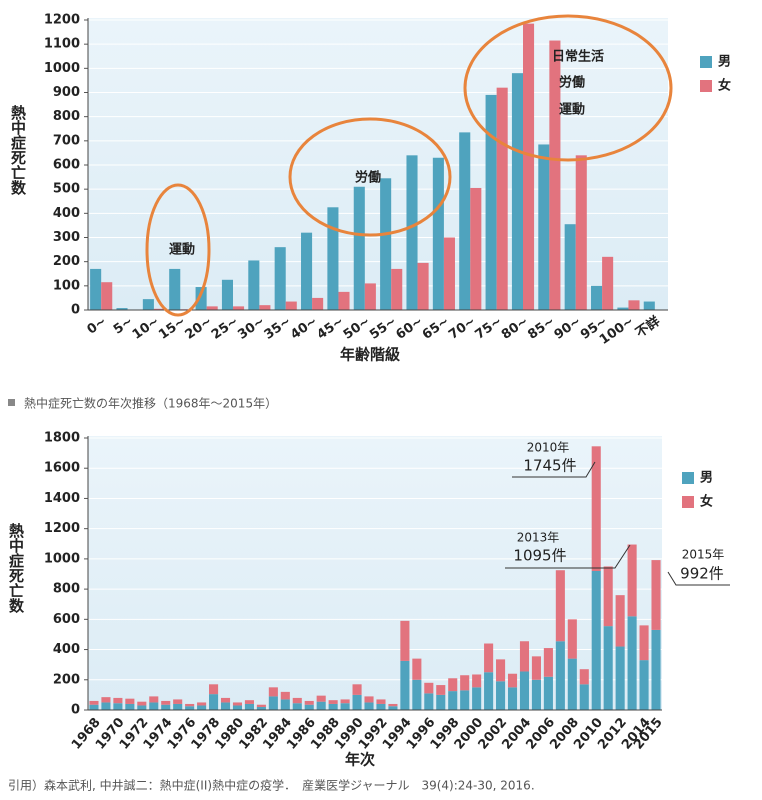 The height and width of the screenshot is (800, 762). What do you see at coordinates (515, 328) in the screenshot?
I see `x-tick-label: 80~` at bounding box center [515, 328].